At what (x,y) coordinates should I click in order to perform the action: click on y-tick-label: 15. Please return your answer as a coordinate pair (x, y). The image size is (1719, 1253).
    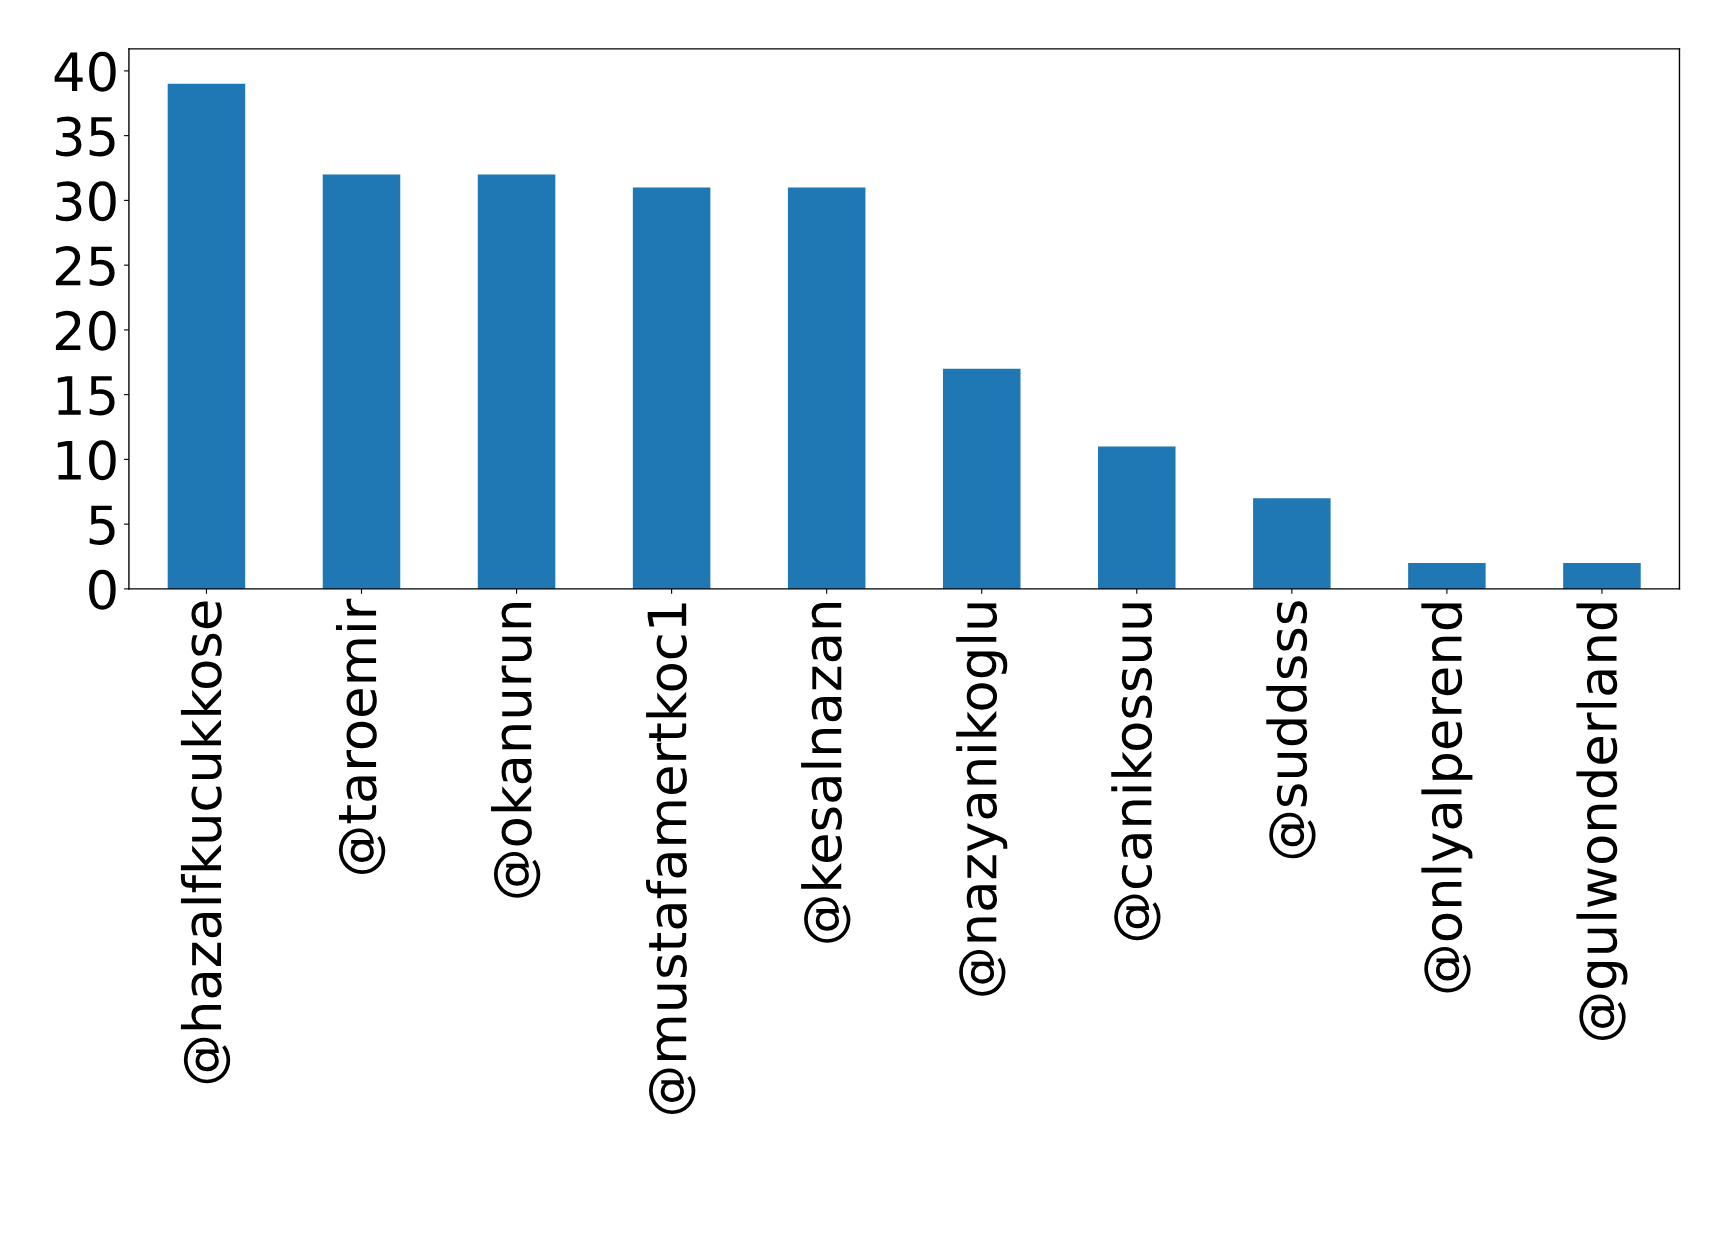
    Looking at the image, I should click on (86, 396).